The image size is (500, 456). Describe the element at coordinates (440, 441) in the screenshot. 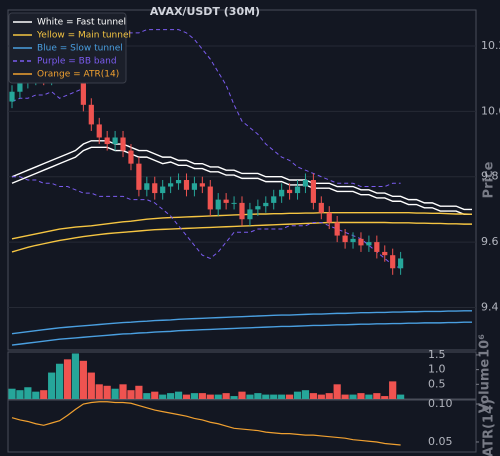

I see `y-tick-label: 0.05` at that location.